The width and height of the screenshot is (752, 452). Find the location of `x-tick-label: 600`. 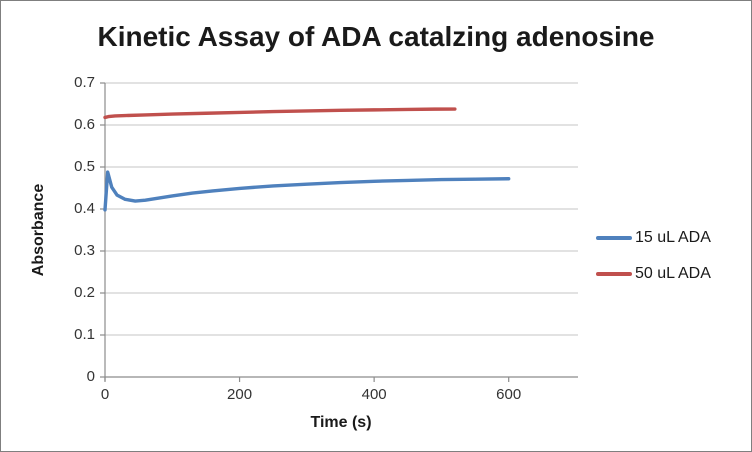

x-tick-label: 600 is located at coordinates (509, 394).